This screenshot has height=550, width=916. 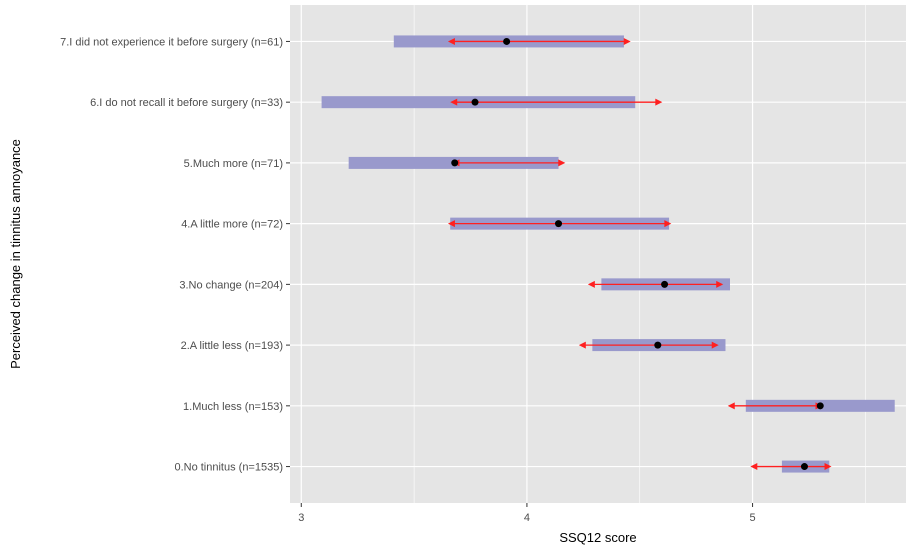 I want to click on y-tick-label: 5.Much more (n=71), so click(x=233, y=164).